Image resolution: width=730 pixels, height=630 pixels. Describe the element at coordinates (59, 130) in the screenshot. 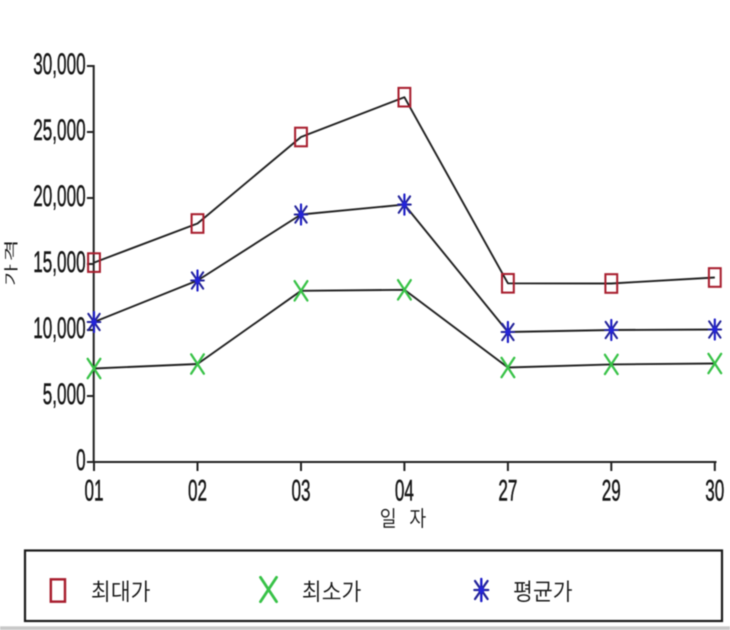

I see `svg-text: 25,000` at that location.